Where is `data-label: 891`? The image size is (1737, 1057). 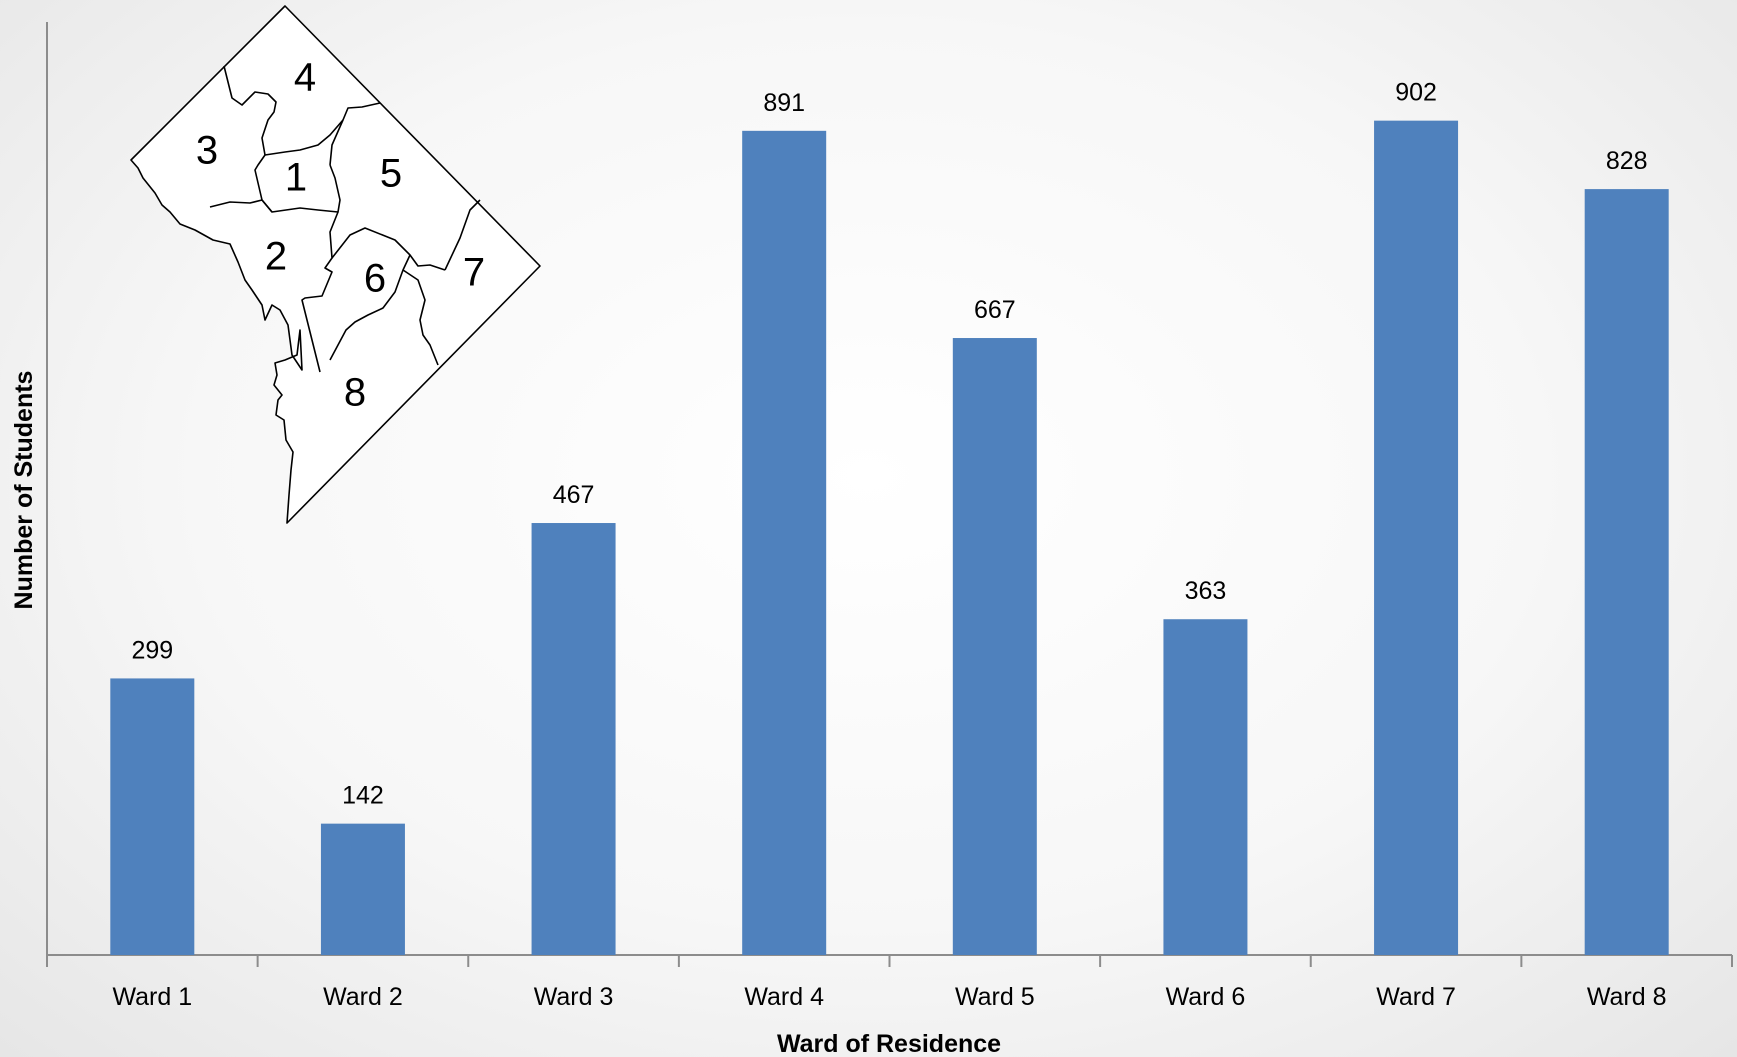
data-label: 891 is located at coordinates (784, 103).